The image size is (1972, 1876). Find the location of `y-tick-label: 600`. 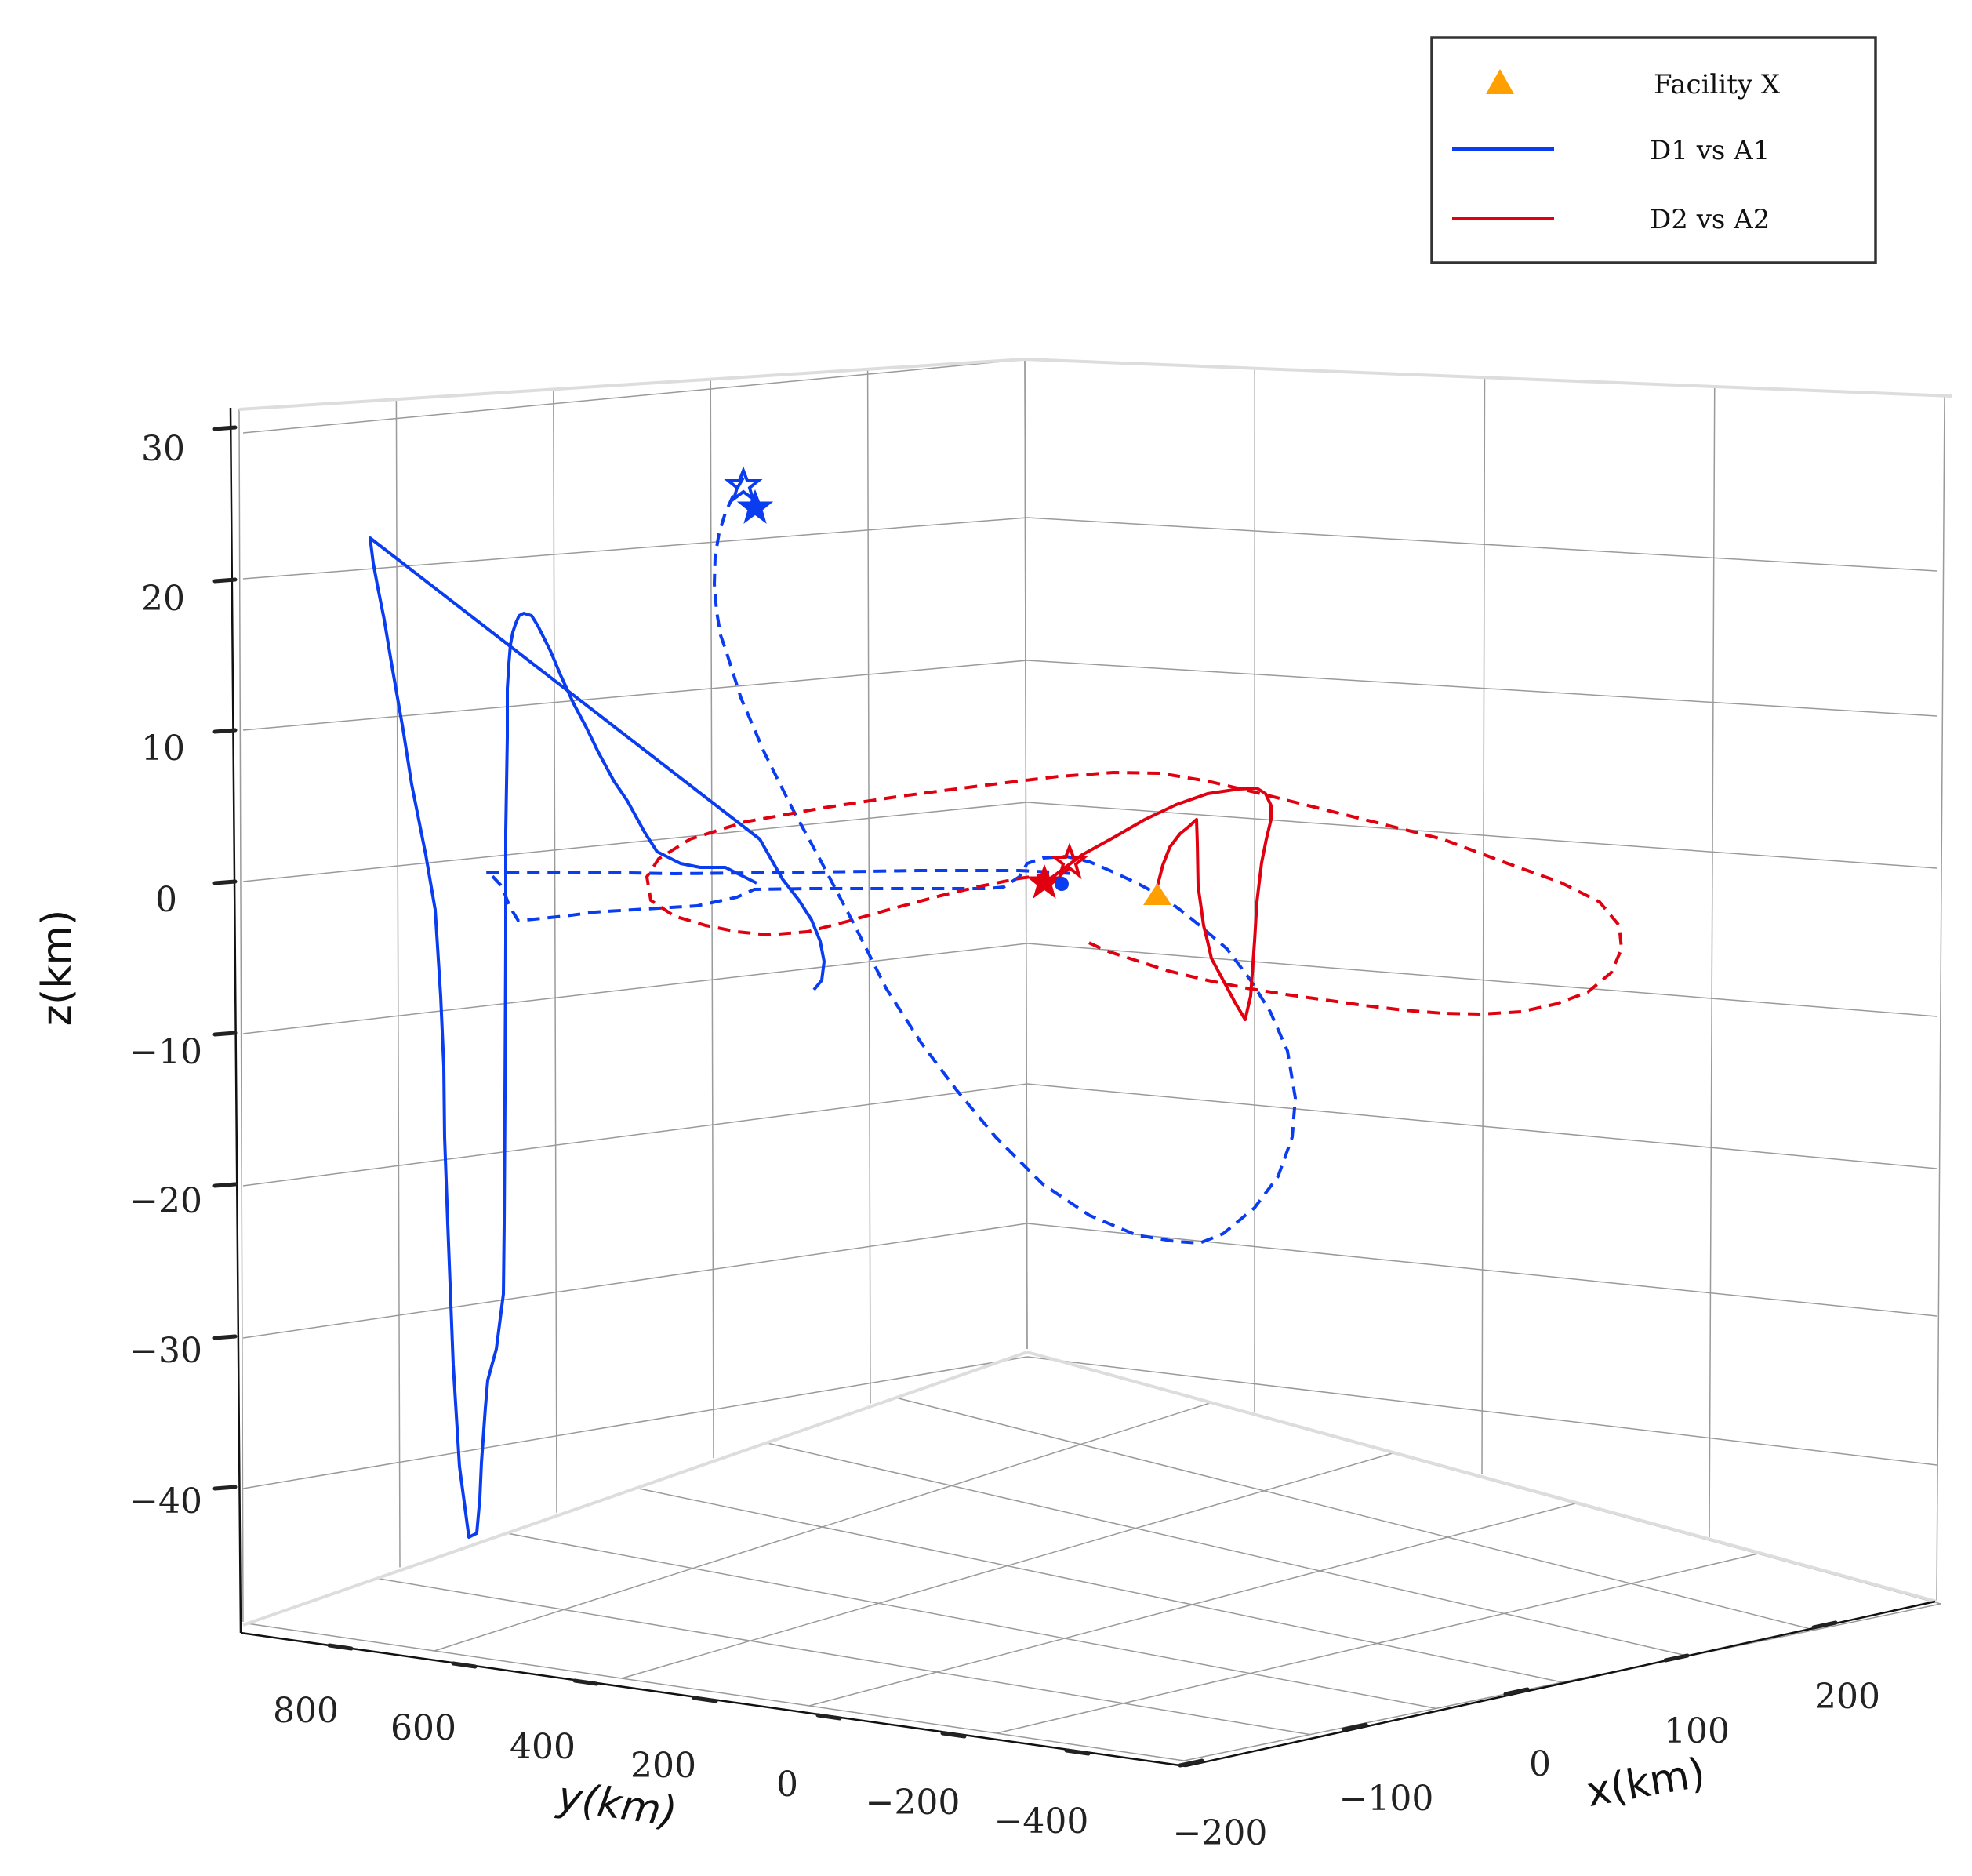

y-tick-label: 600 is located at coordinates (423, 1728).